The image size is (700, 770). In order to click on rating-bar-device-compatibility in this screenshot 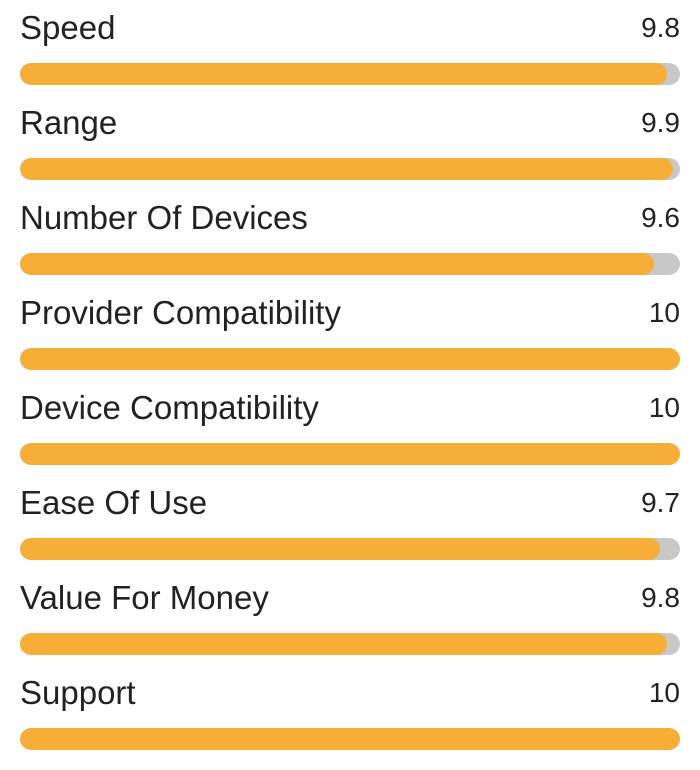, I will do `click(350, 454)`.